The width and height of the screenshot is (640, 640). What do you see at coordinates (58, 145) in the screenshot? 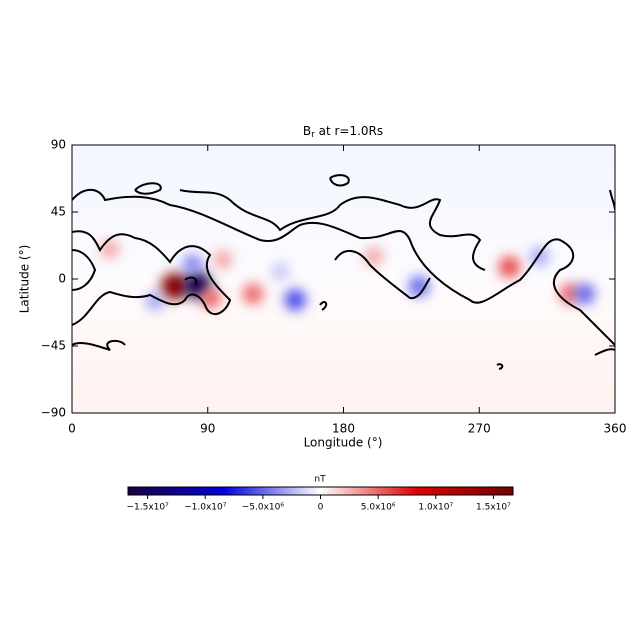
I see `y-tick-label: 90` at bounding box center [58, 145].